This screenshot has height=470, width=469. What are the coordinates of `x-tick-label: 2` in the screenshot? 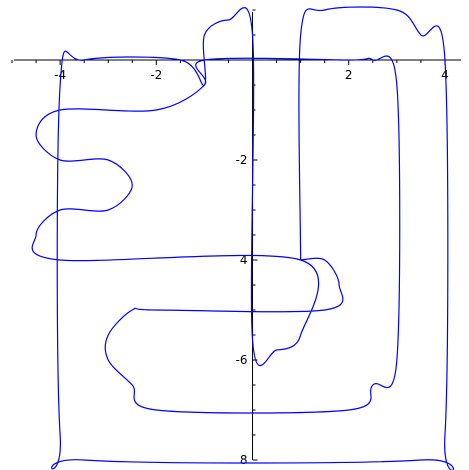 It's located at (349, 75).